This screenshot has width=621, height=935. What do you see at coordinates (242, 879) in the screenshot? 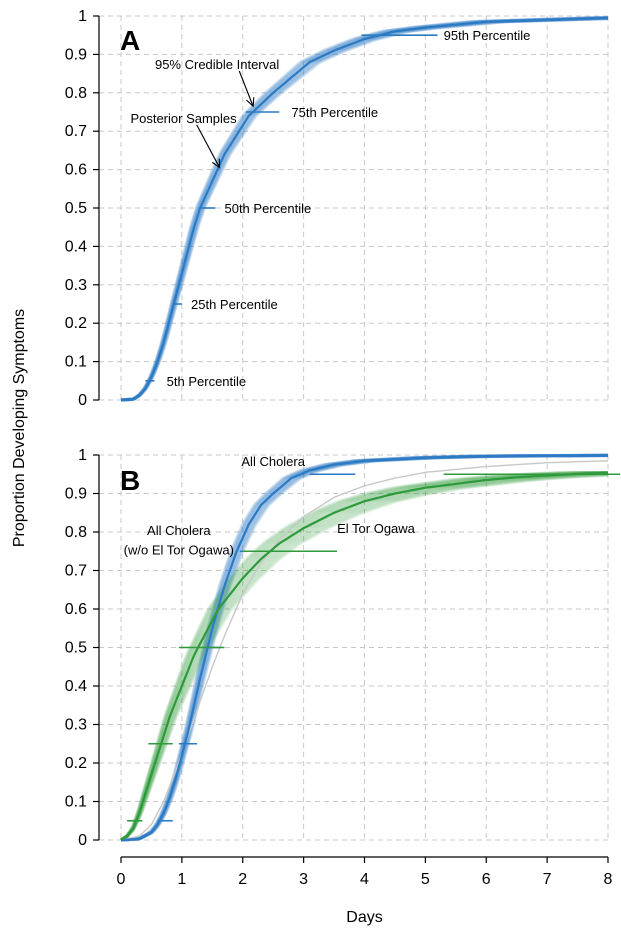
I see `x-tick-label: 2` at bounding box center [242, 879].